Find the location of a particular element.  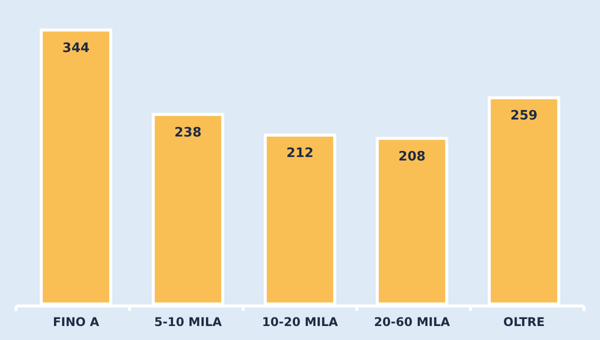

x-tick-label: OLTRE is located at coordinates (524, 322).